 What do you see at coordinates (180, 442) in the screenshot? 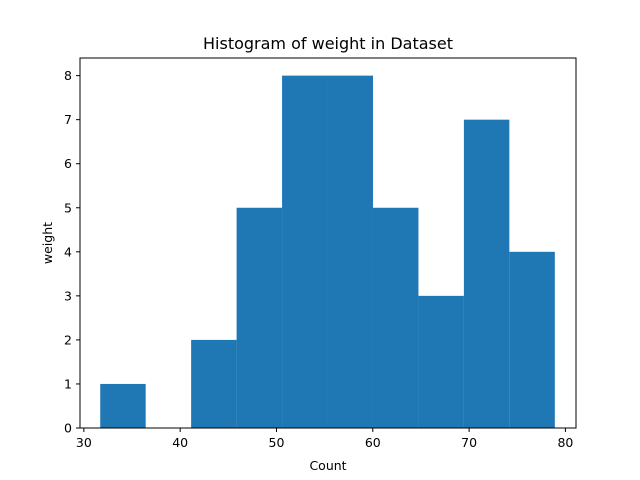
I see `x-tick-label: 40` at bounding box center [180, 442].